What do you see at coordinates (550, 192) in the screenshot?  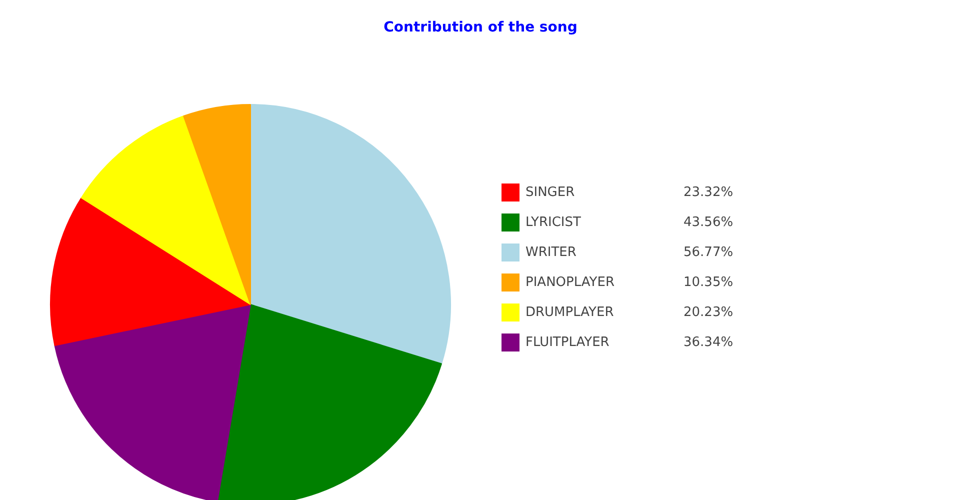 I see `legend-label: SINGER` at bounding box center [550, 192].